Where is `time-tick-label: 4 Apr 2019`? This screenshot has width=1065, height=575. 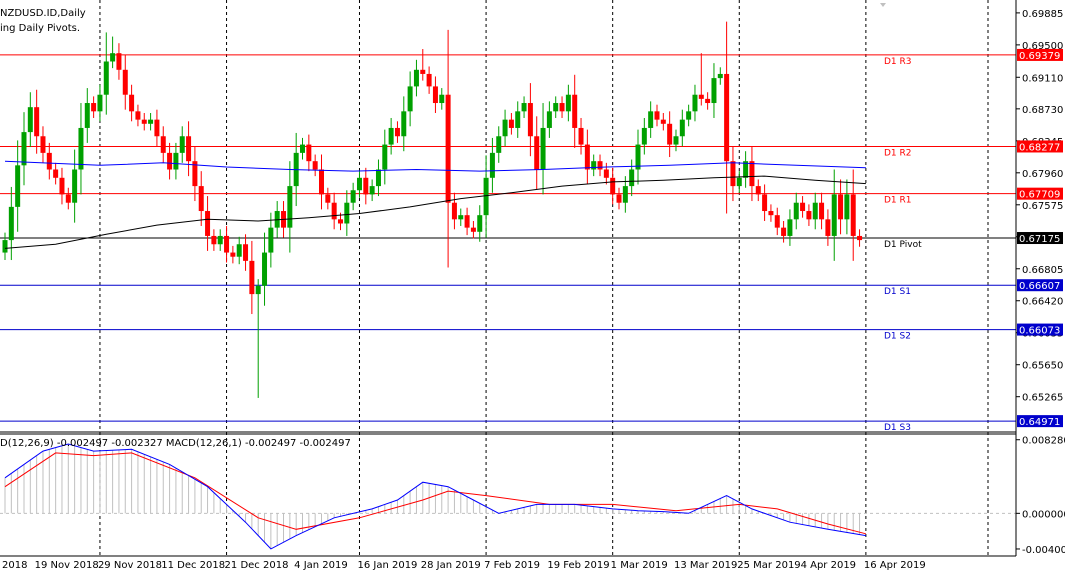
time-tick-label: 4 Apr 2019 is located at coordinates (828, 565).